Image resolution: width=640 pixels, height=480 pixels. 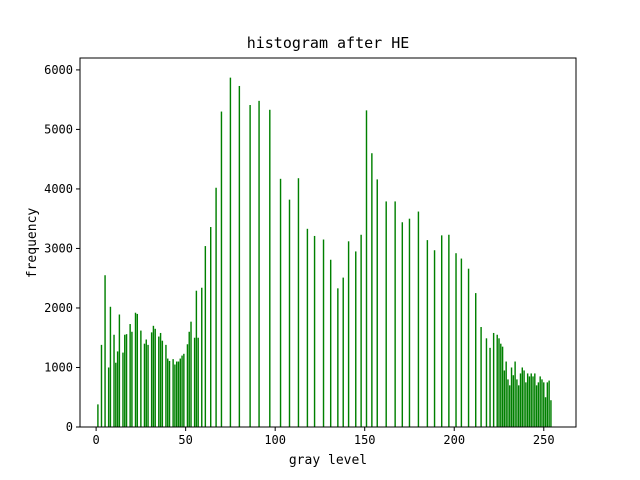 What do you see at coordinates (58, 129) in the screenshot?
I see `y-tick-label: 5000` at bounding box center [58, 129].